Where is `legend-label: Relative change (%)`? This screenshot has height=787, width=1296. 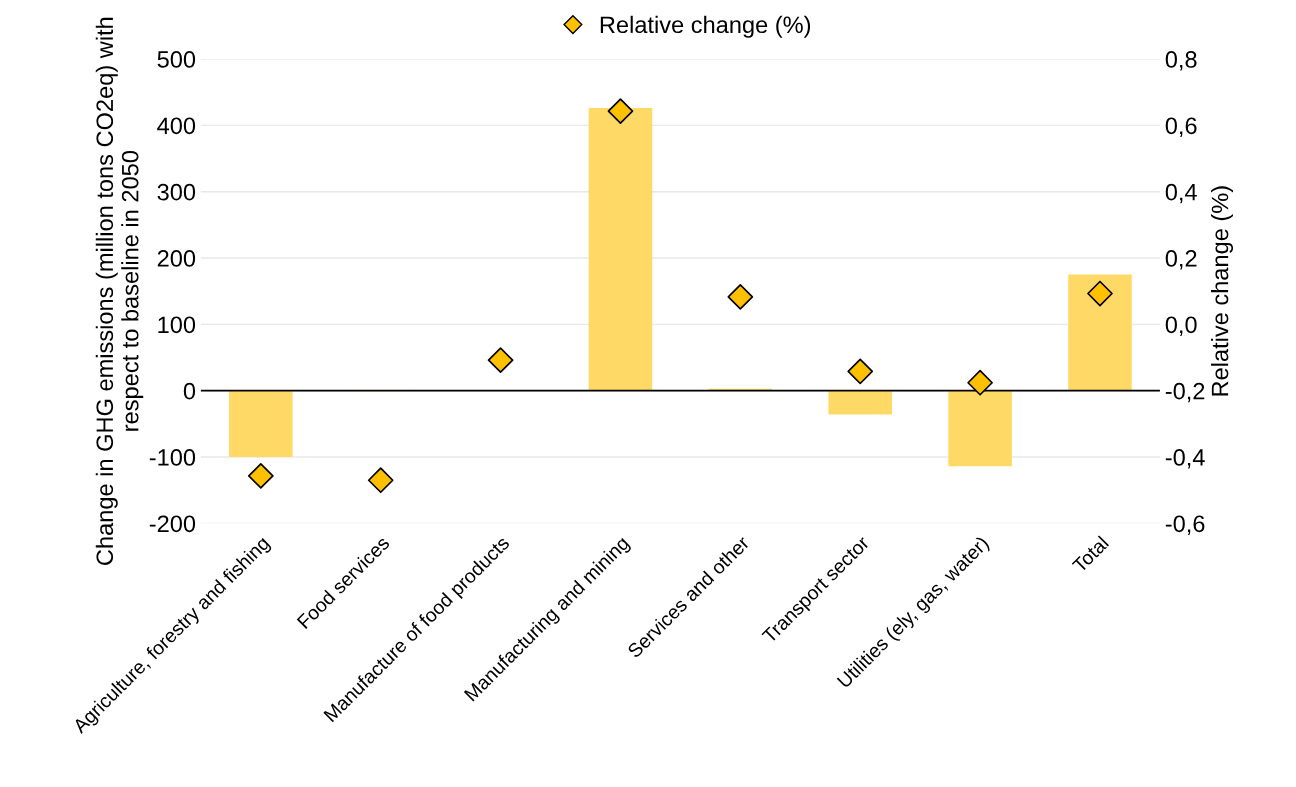 legend-label: Relative change (%) is located at coordinates (705, 26).